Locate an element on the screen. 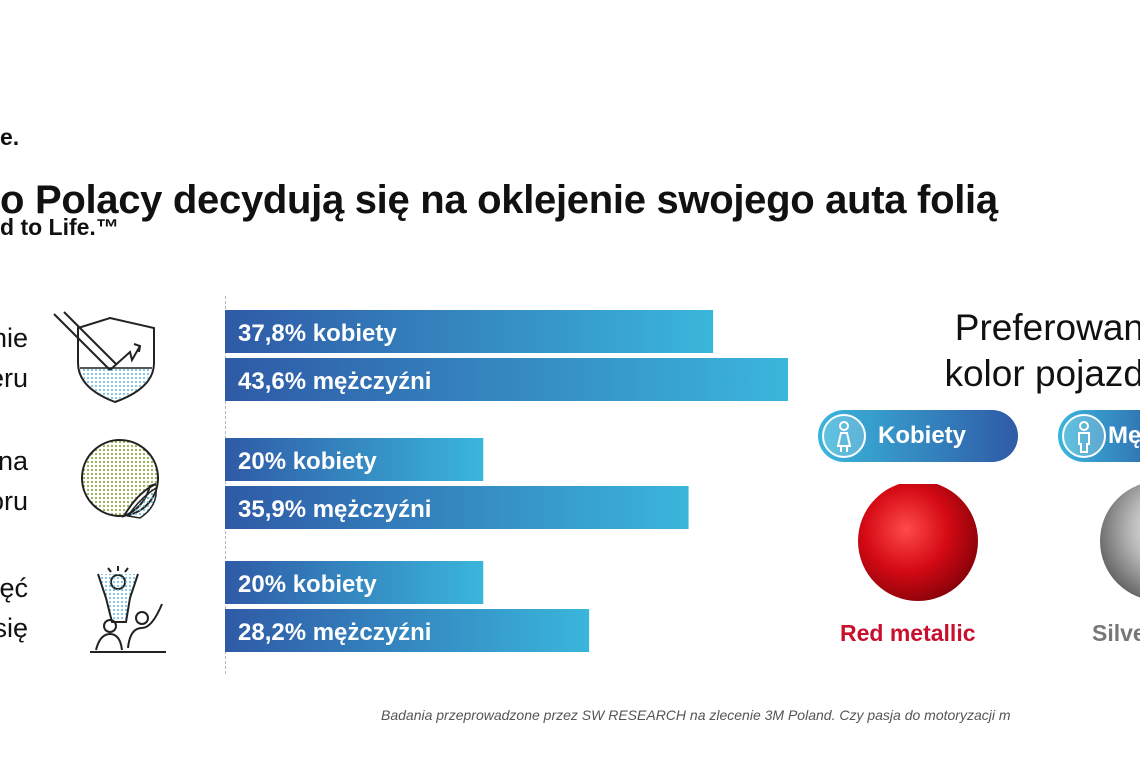  bar-1-mężczyźni is located at coordinates (506, 379).